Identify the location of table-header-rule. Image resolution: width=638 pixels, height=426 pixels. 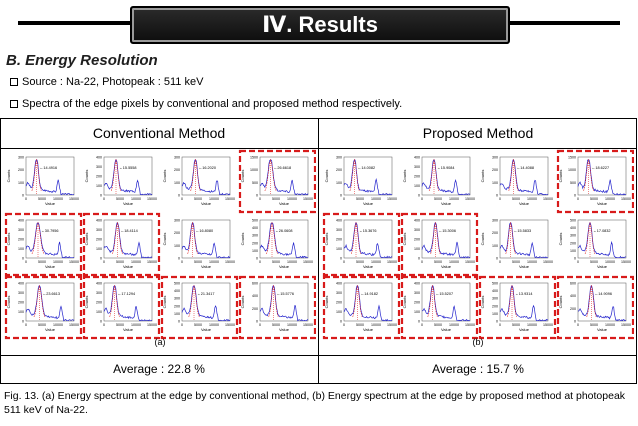
(318, 148).